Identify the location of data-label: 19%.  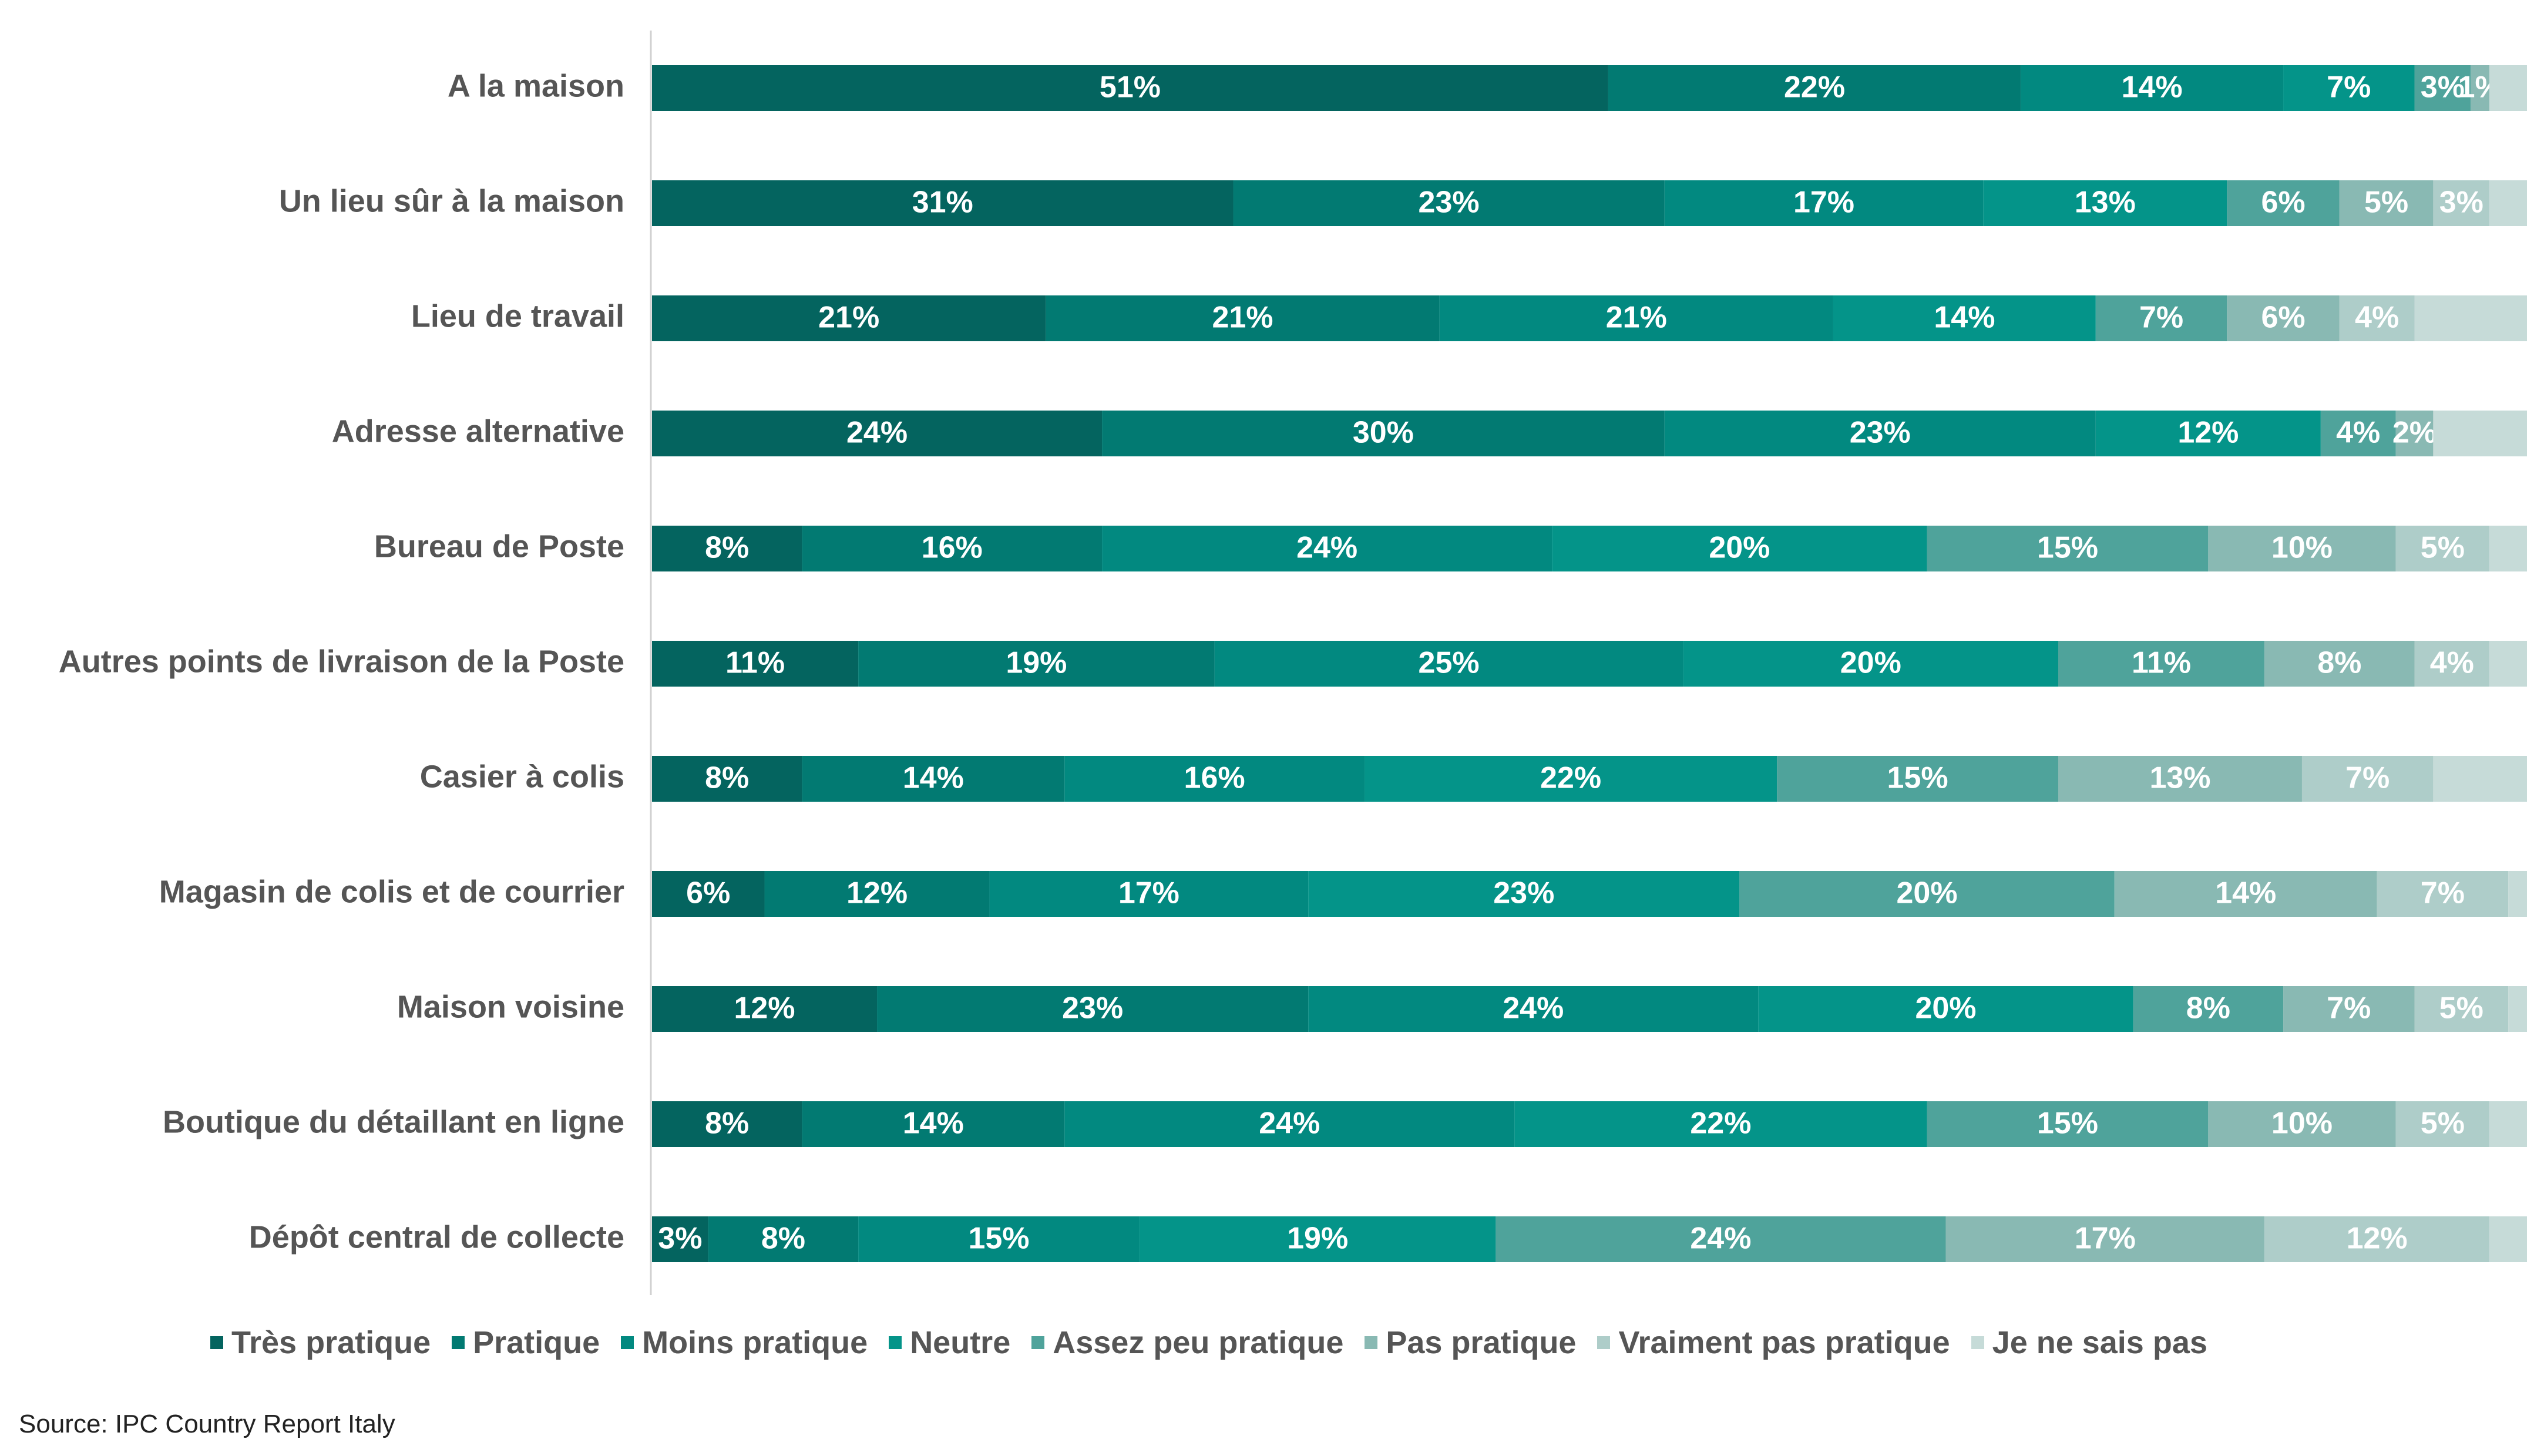
(1317, 1239).